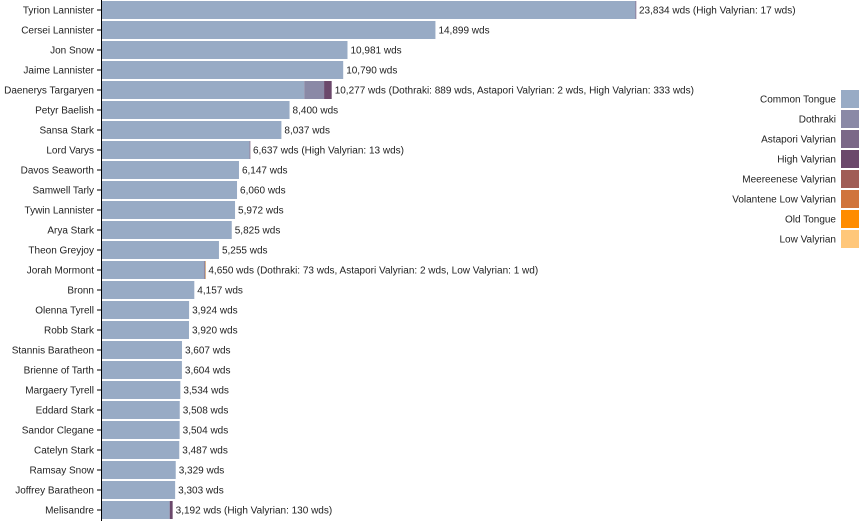 This screenshot has height=522, width=860. I want to click on legend-label: High Valyrian, so click(806, 160).